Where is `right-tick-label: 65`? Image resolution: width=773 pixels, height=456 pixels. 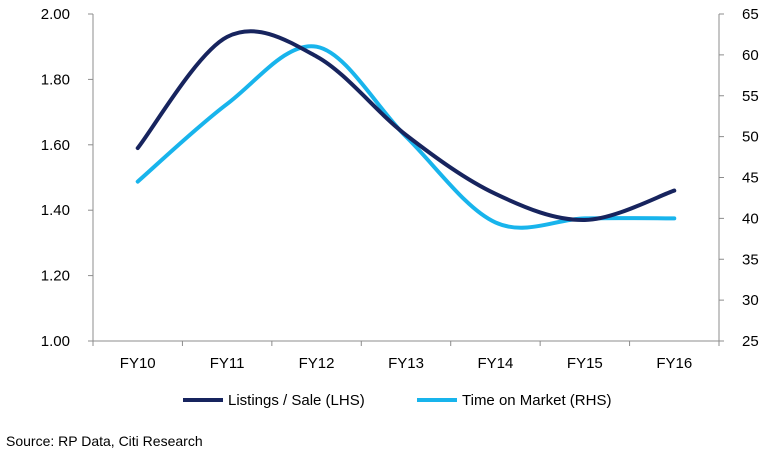 right-tick-label: 65 is located at coordinates (750, 14).